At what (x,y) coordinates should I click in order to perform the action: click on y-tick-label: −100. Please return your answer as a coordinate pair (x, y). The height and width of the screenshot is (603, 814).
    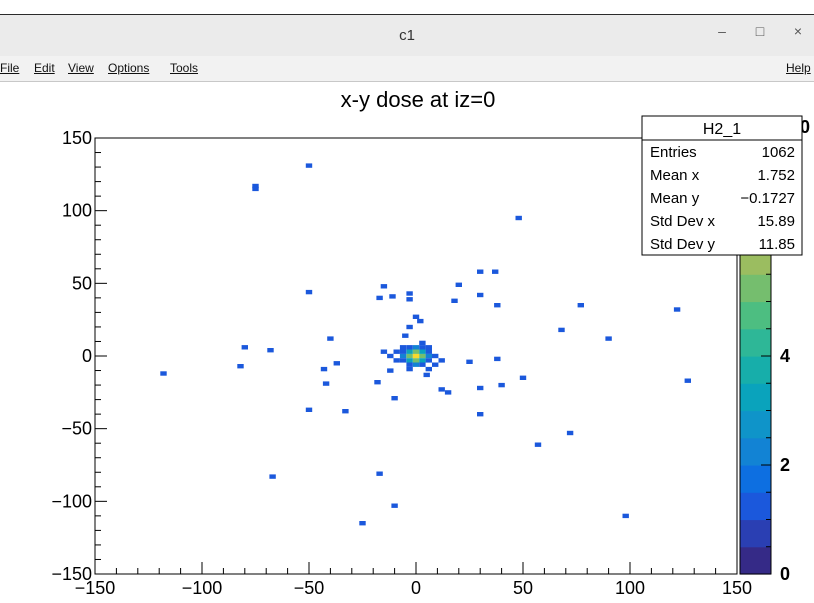
    Looking at the image, I should click on (71, 501).